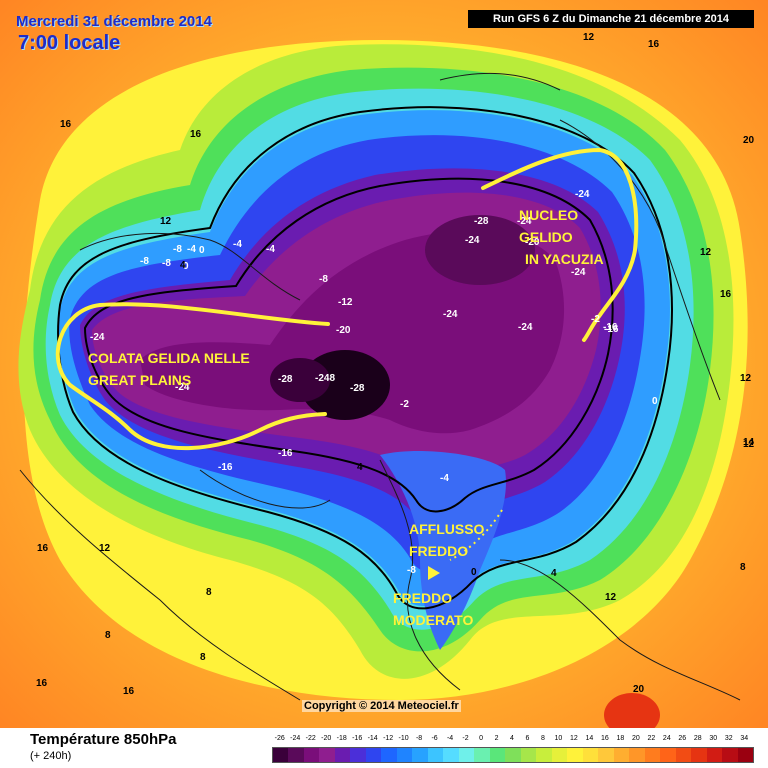  What do you see at coordinates (388, 738) in the screenshot?
I see `scale-tick-label: -12` at bounding box center [388, 738].